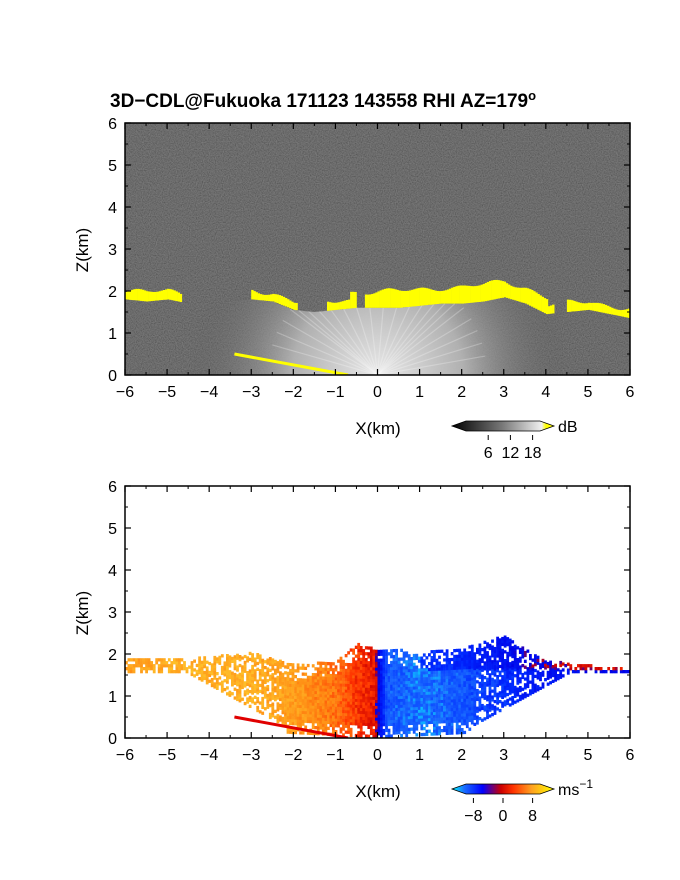 The width and height of the screenshot is (680, 880). I want to click on echo-ray, so click(430, 358).